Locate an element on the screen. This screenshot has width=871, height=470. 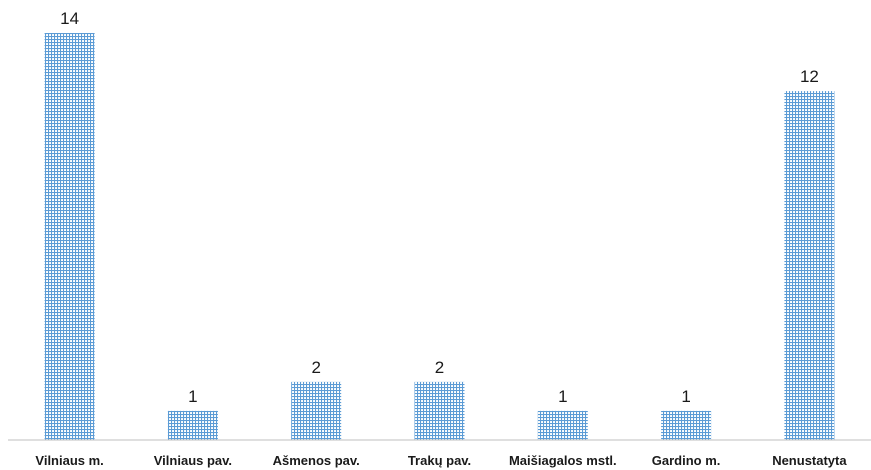
bar-value-label: 14 is located at coordinates (69, 18).